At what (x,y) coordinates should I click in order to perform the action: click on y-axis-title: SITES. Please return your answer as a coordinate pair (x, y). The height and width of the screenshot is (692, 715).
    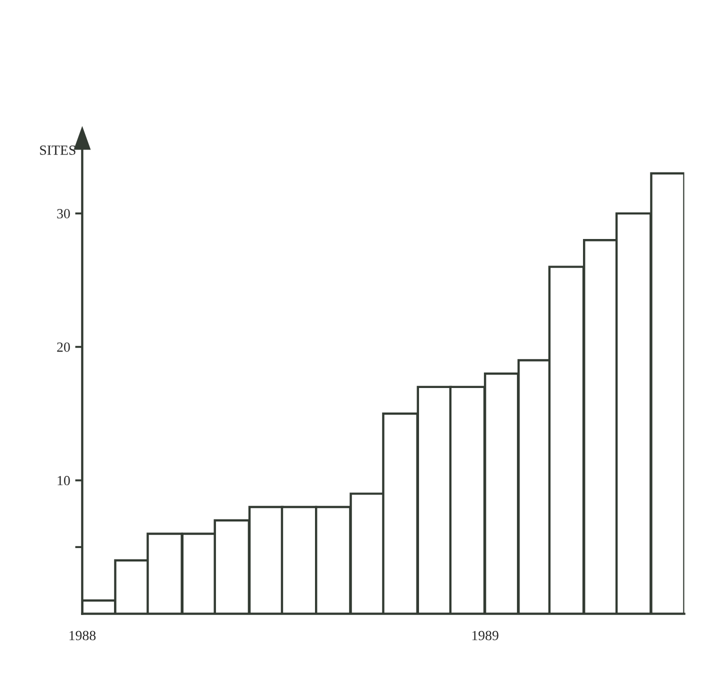
    Looking at the image, I should click on (58, 150).